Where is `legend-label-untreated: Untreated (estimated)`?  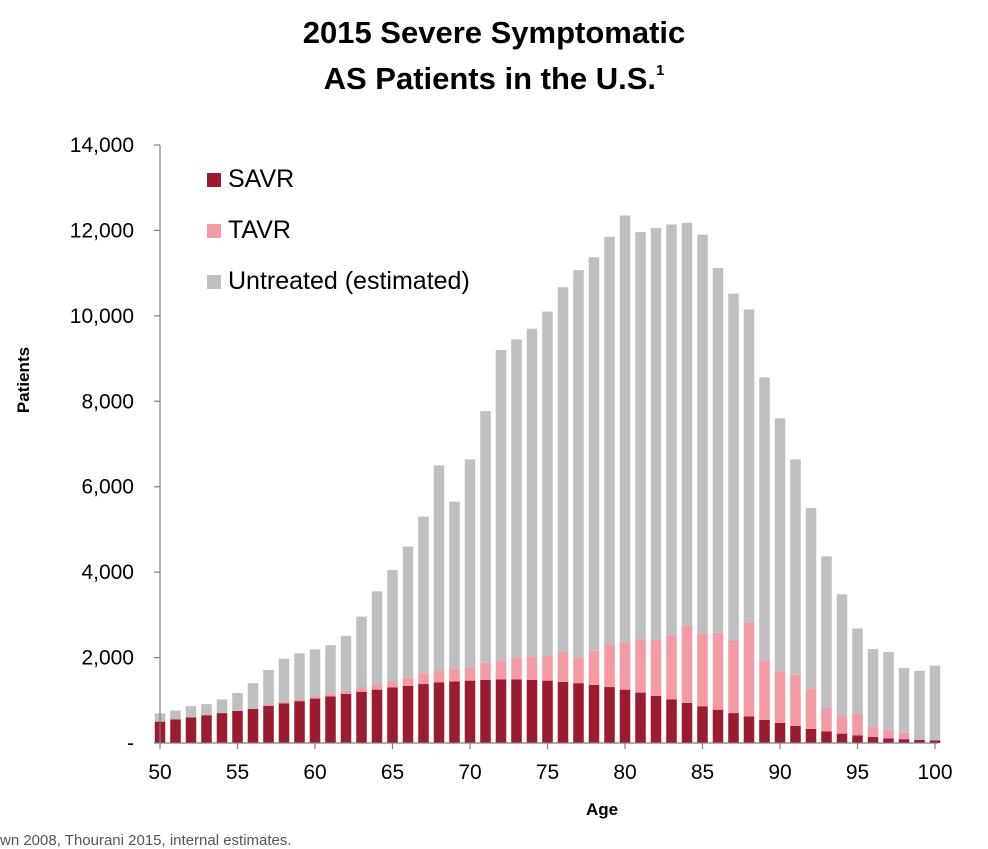 legend-label-untreated: Untreated (estimated) is located at coordinates (349, 281).